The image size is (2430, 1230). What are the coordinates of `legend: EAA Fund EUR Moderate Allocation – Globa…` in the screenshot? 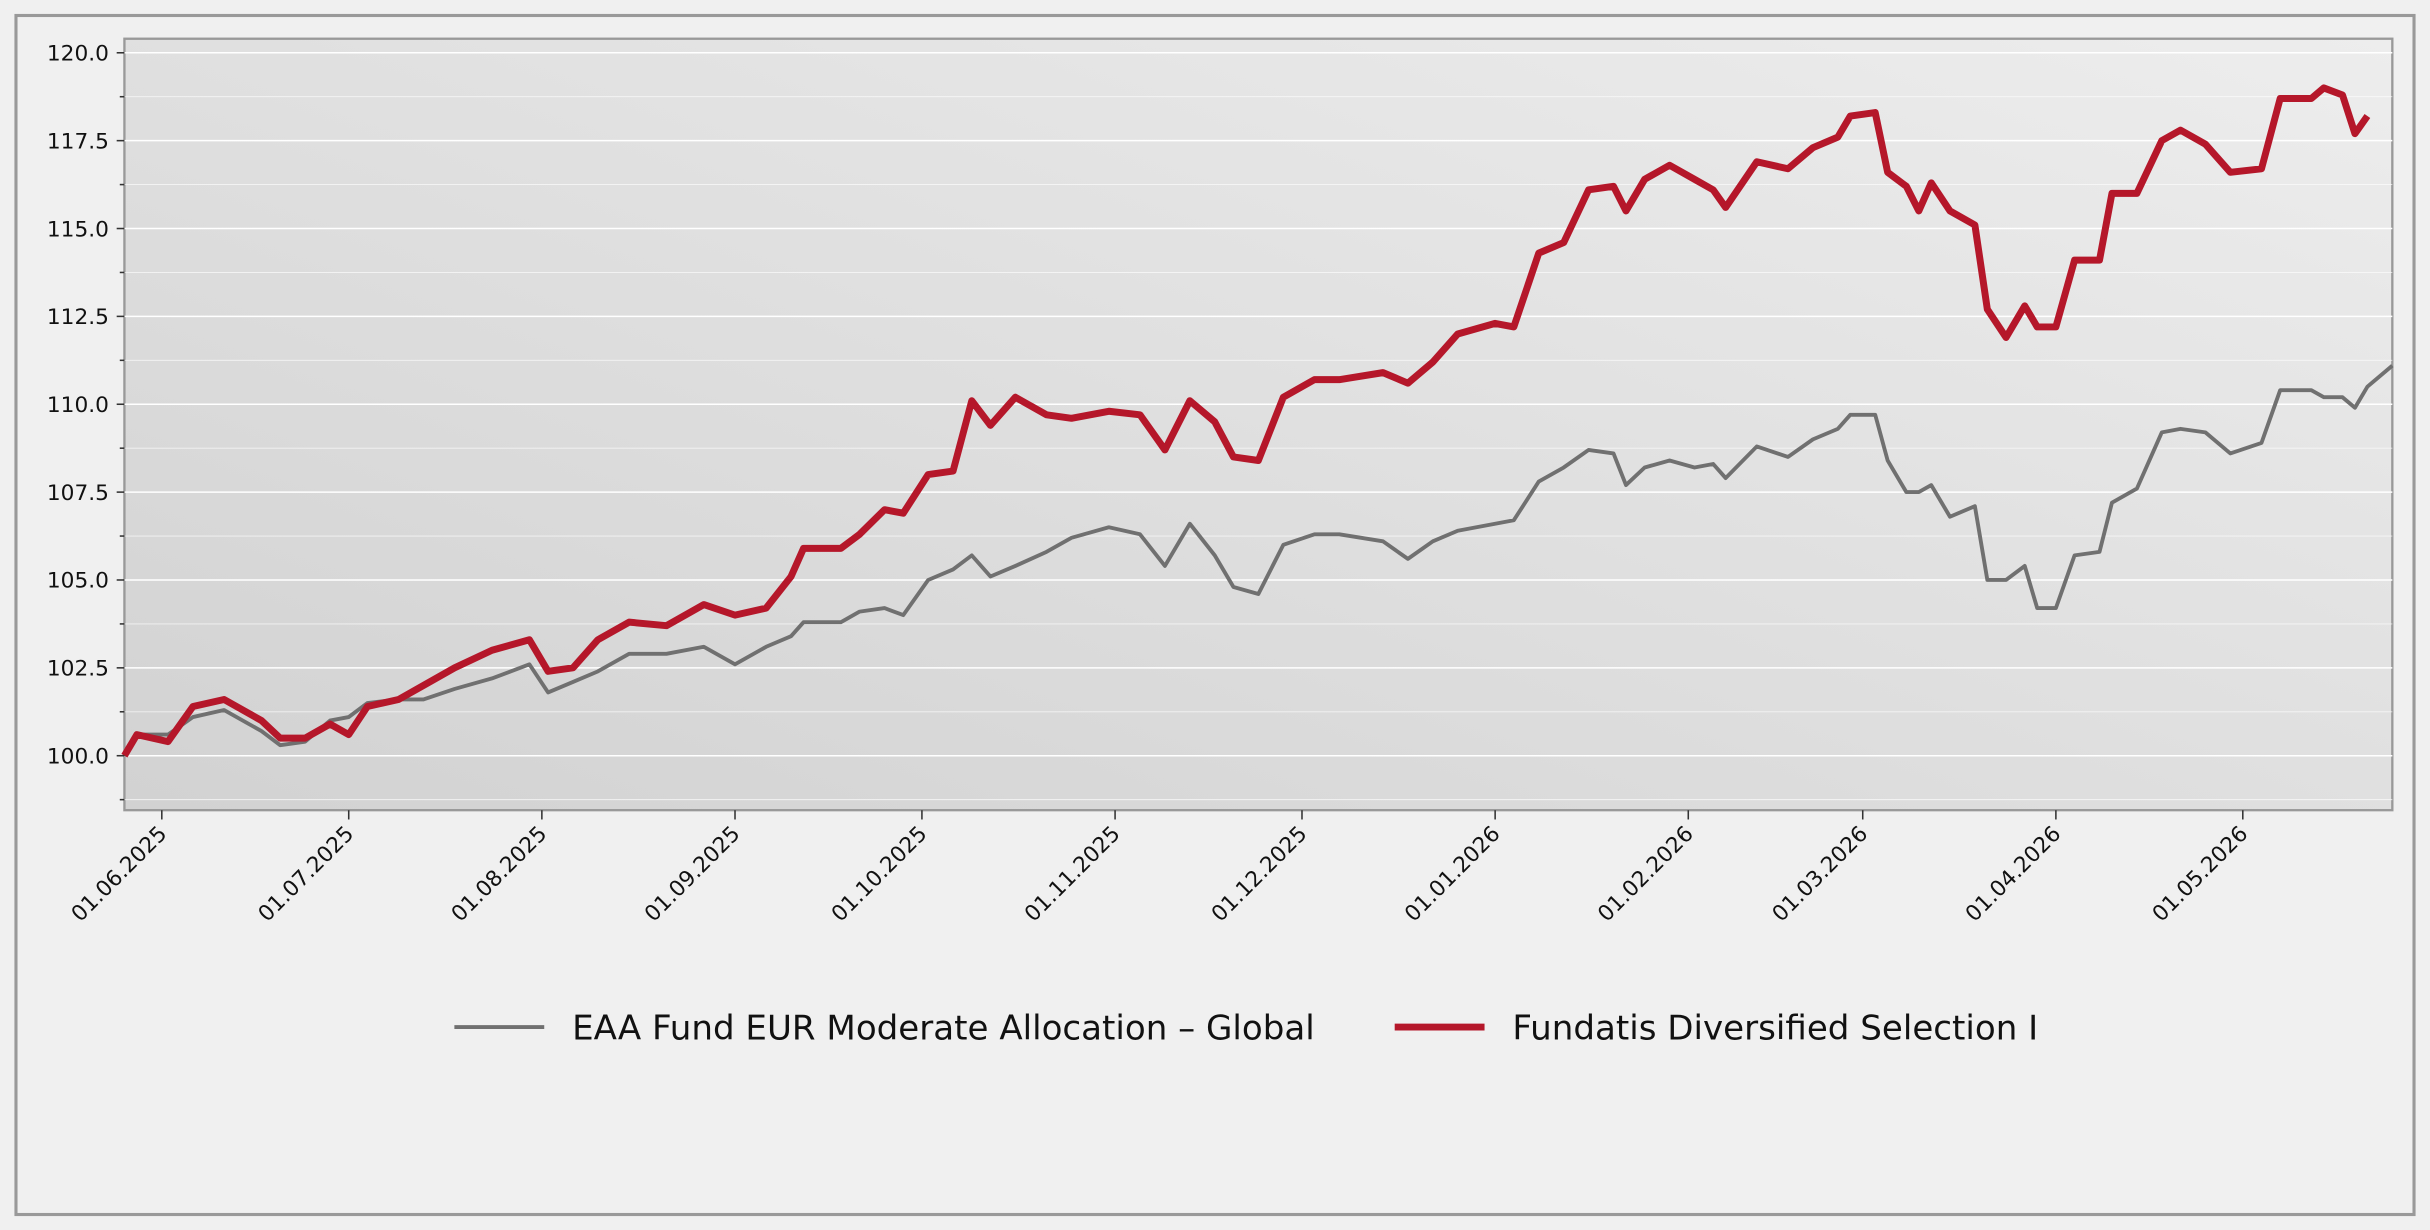 It's located at (1246, 1028).